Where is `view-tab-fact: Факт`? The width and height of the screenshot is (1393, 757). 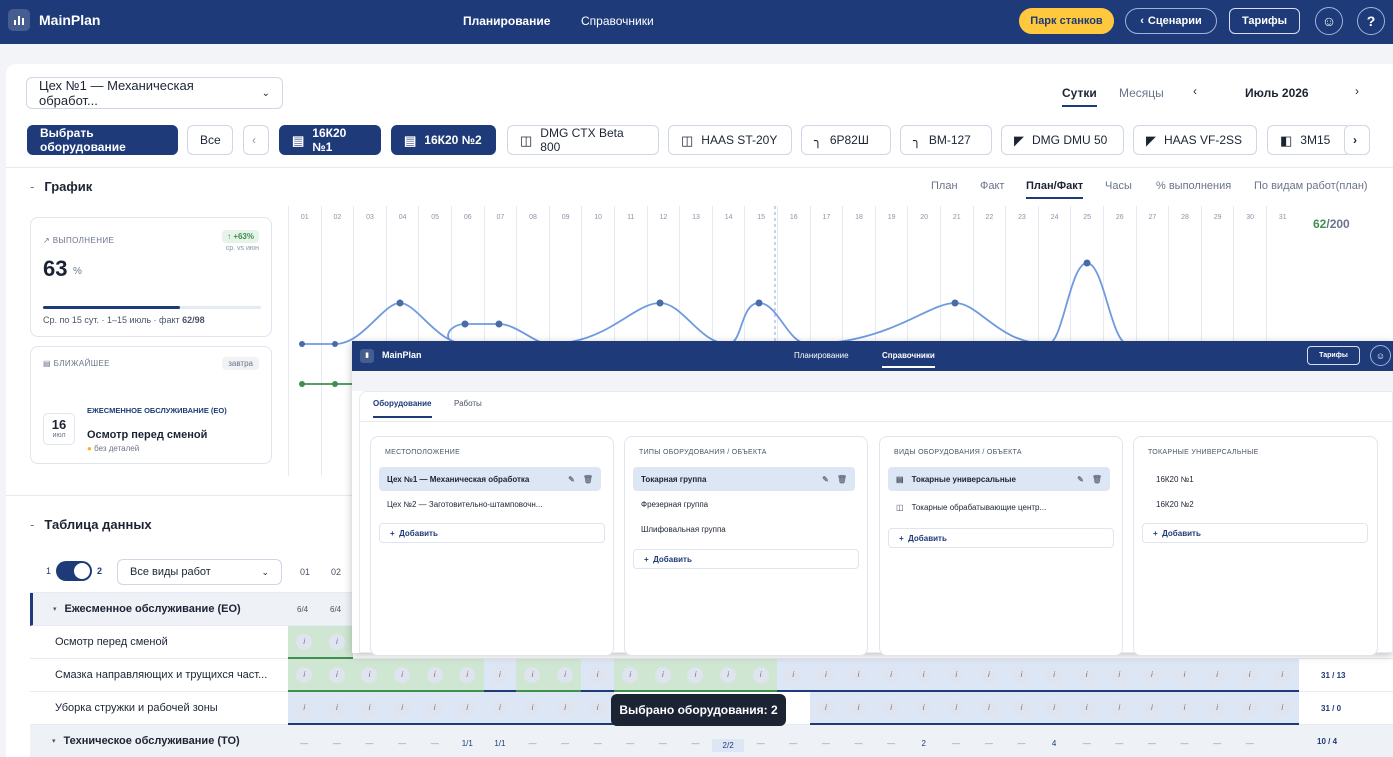
view-tab-fact: Факт is located at coordinates (992, 186).